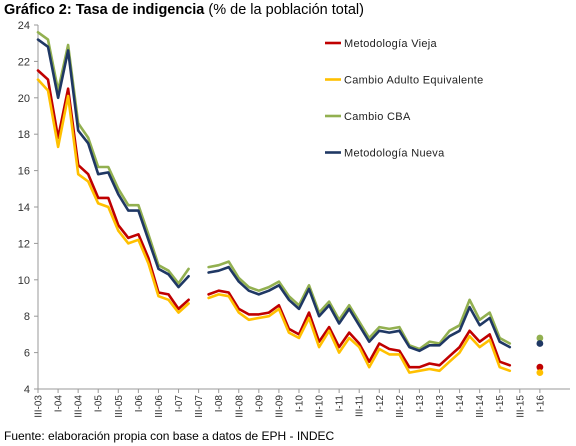 The width and height of the screenshot is (576, 446). I want to click on series-line-cambio-cba, so click(359, 305).